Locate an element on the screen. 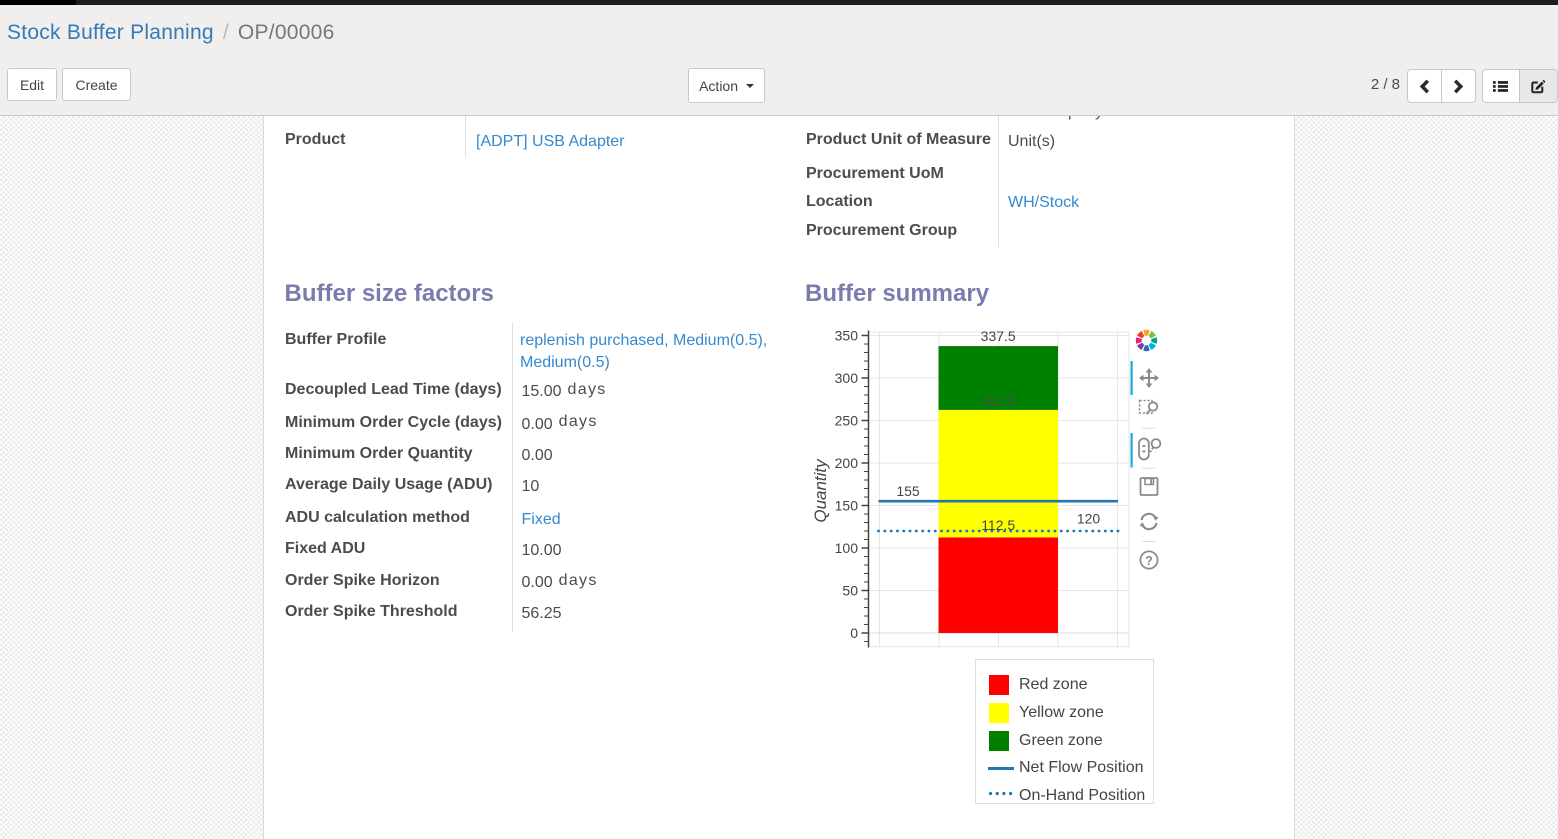 This screenshot has width=1558, height=839. svg-text: 150 is located at coordinates (847, 506).